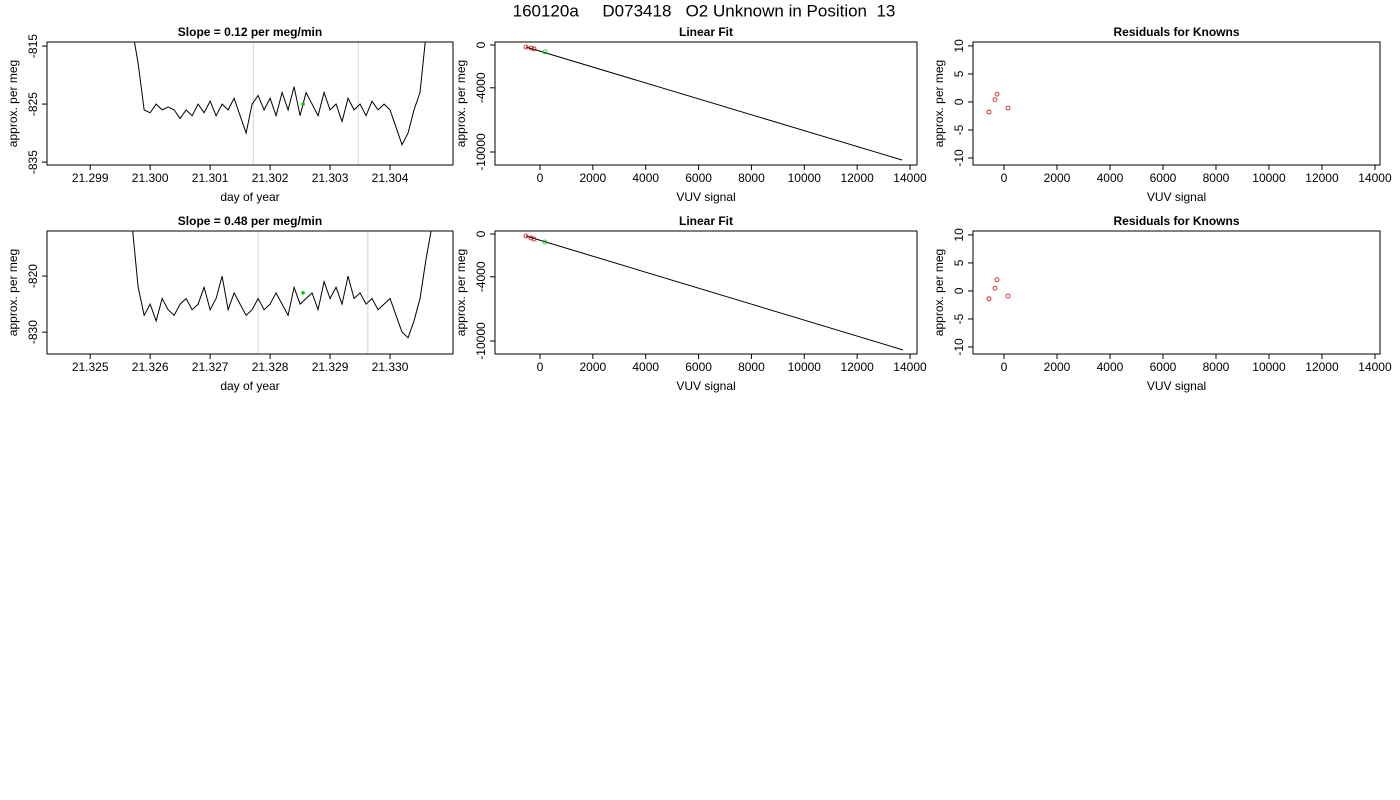  Describe the element at coordinates (90, 367) in the screenshot. I see `x-tick-label: 21.325` at that location.